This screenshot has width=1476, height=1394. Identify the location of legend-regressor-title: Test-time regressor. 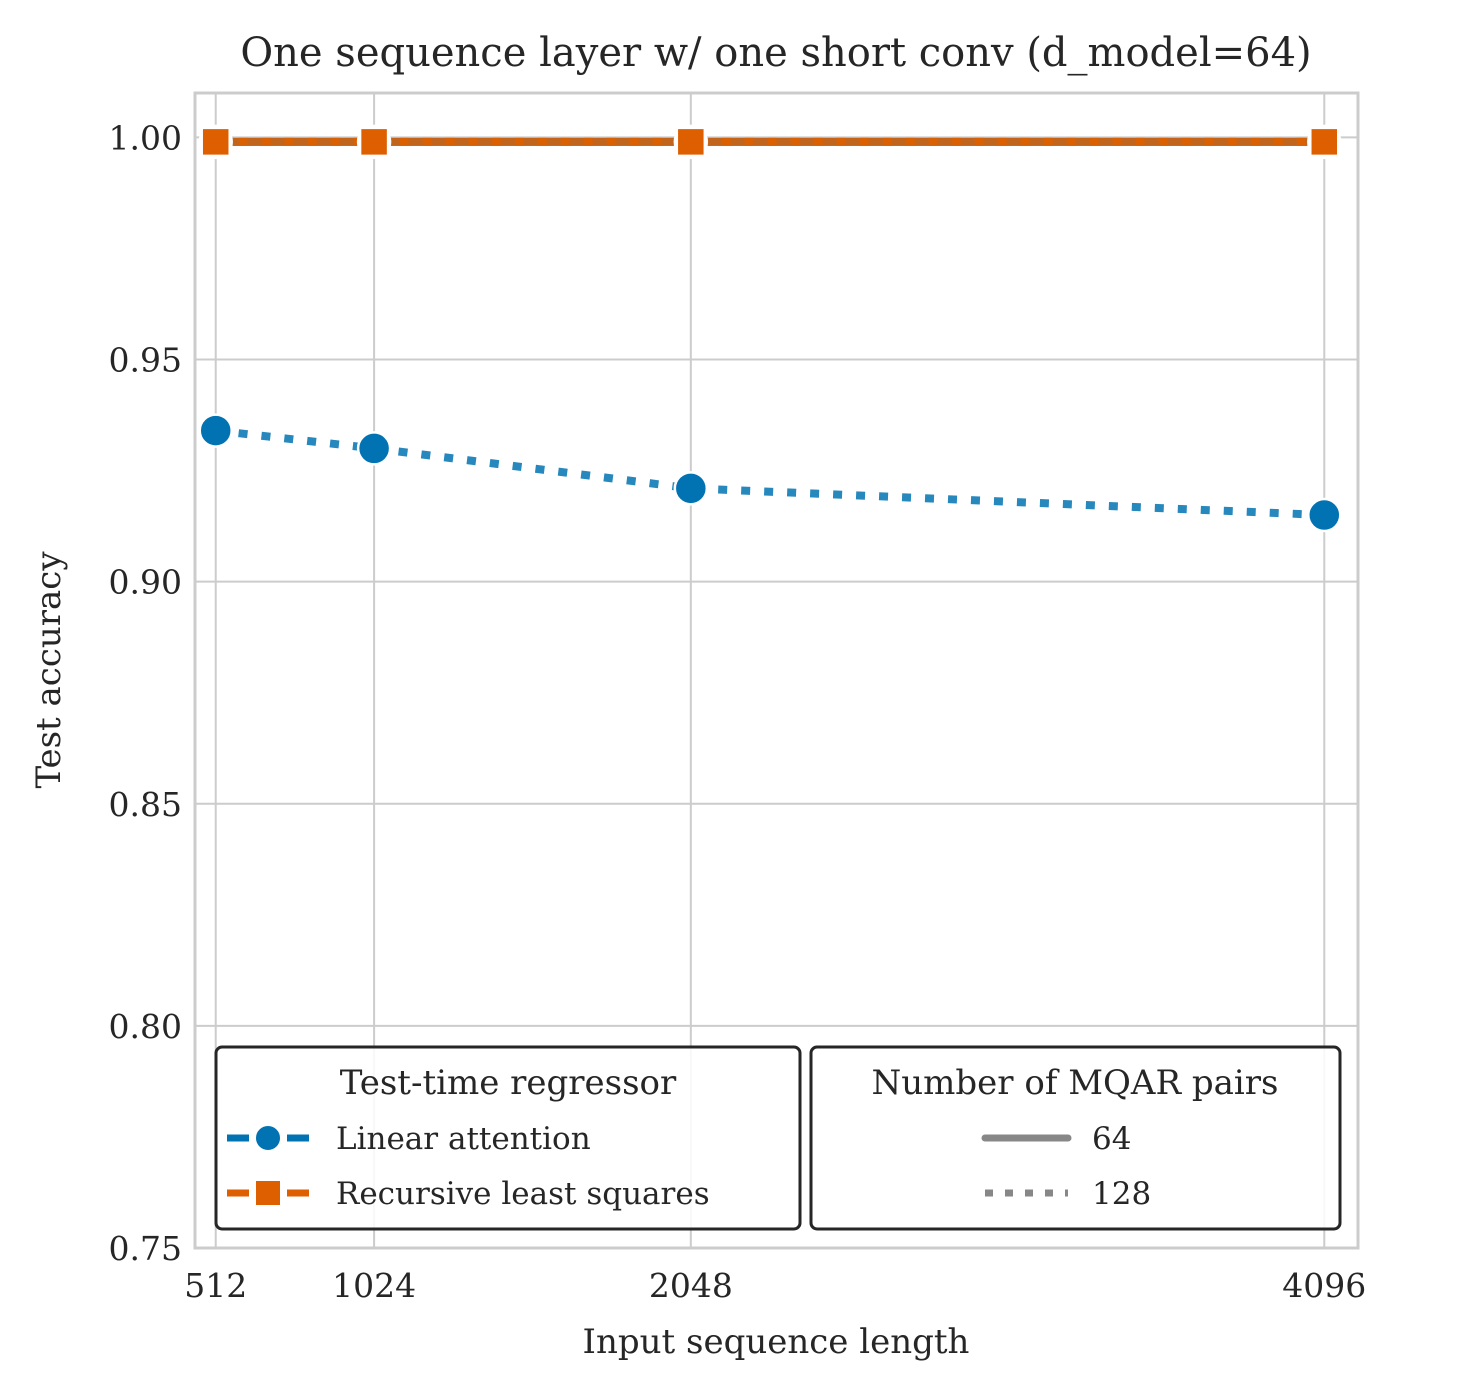
(508, 1083).